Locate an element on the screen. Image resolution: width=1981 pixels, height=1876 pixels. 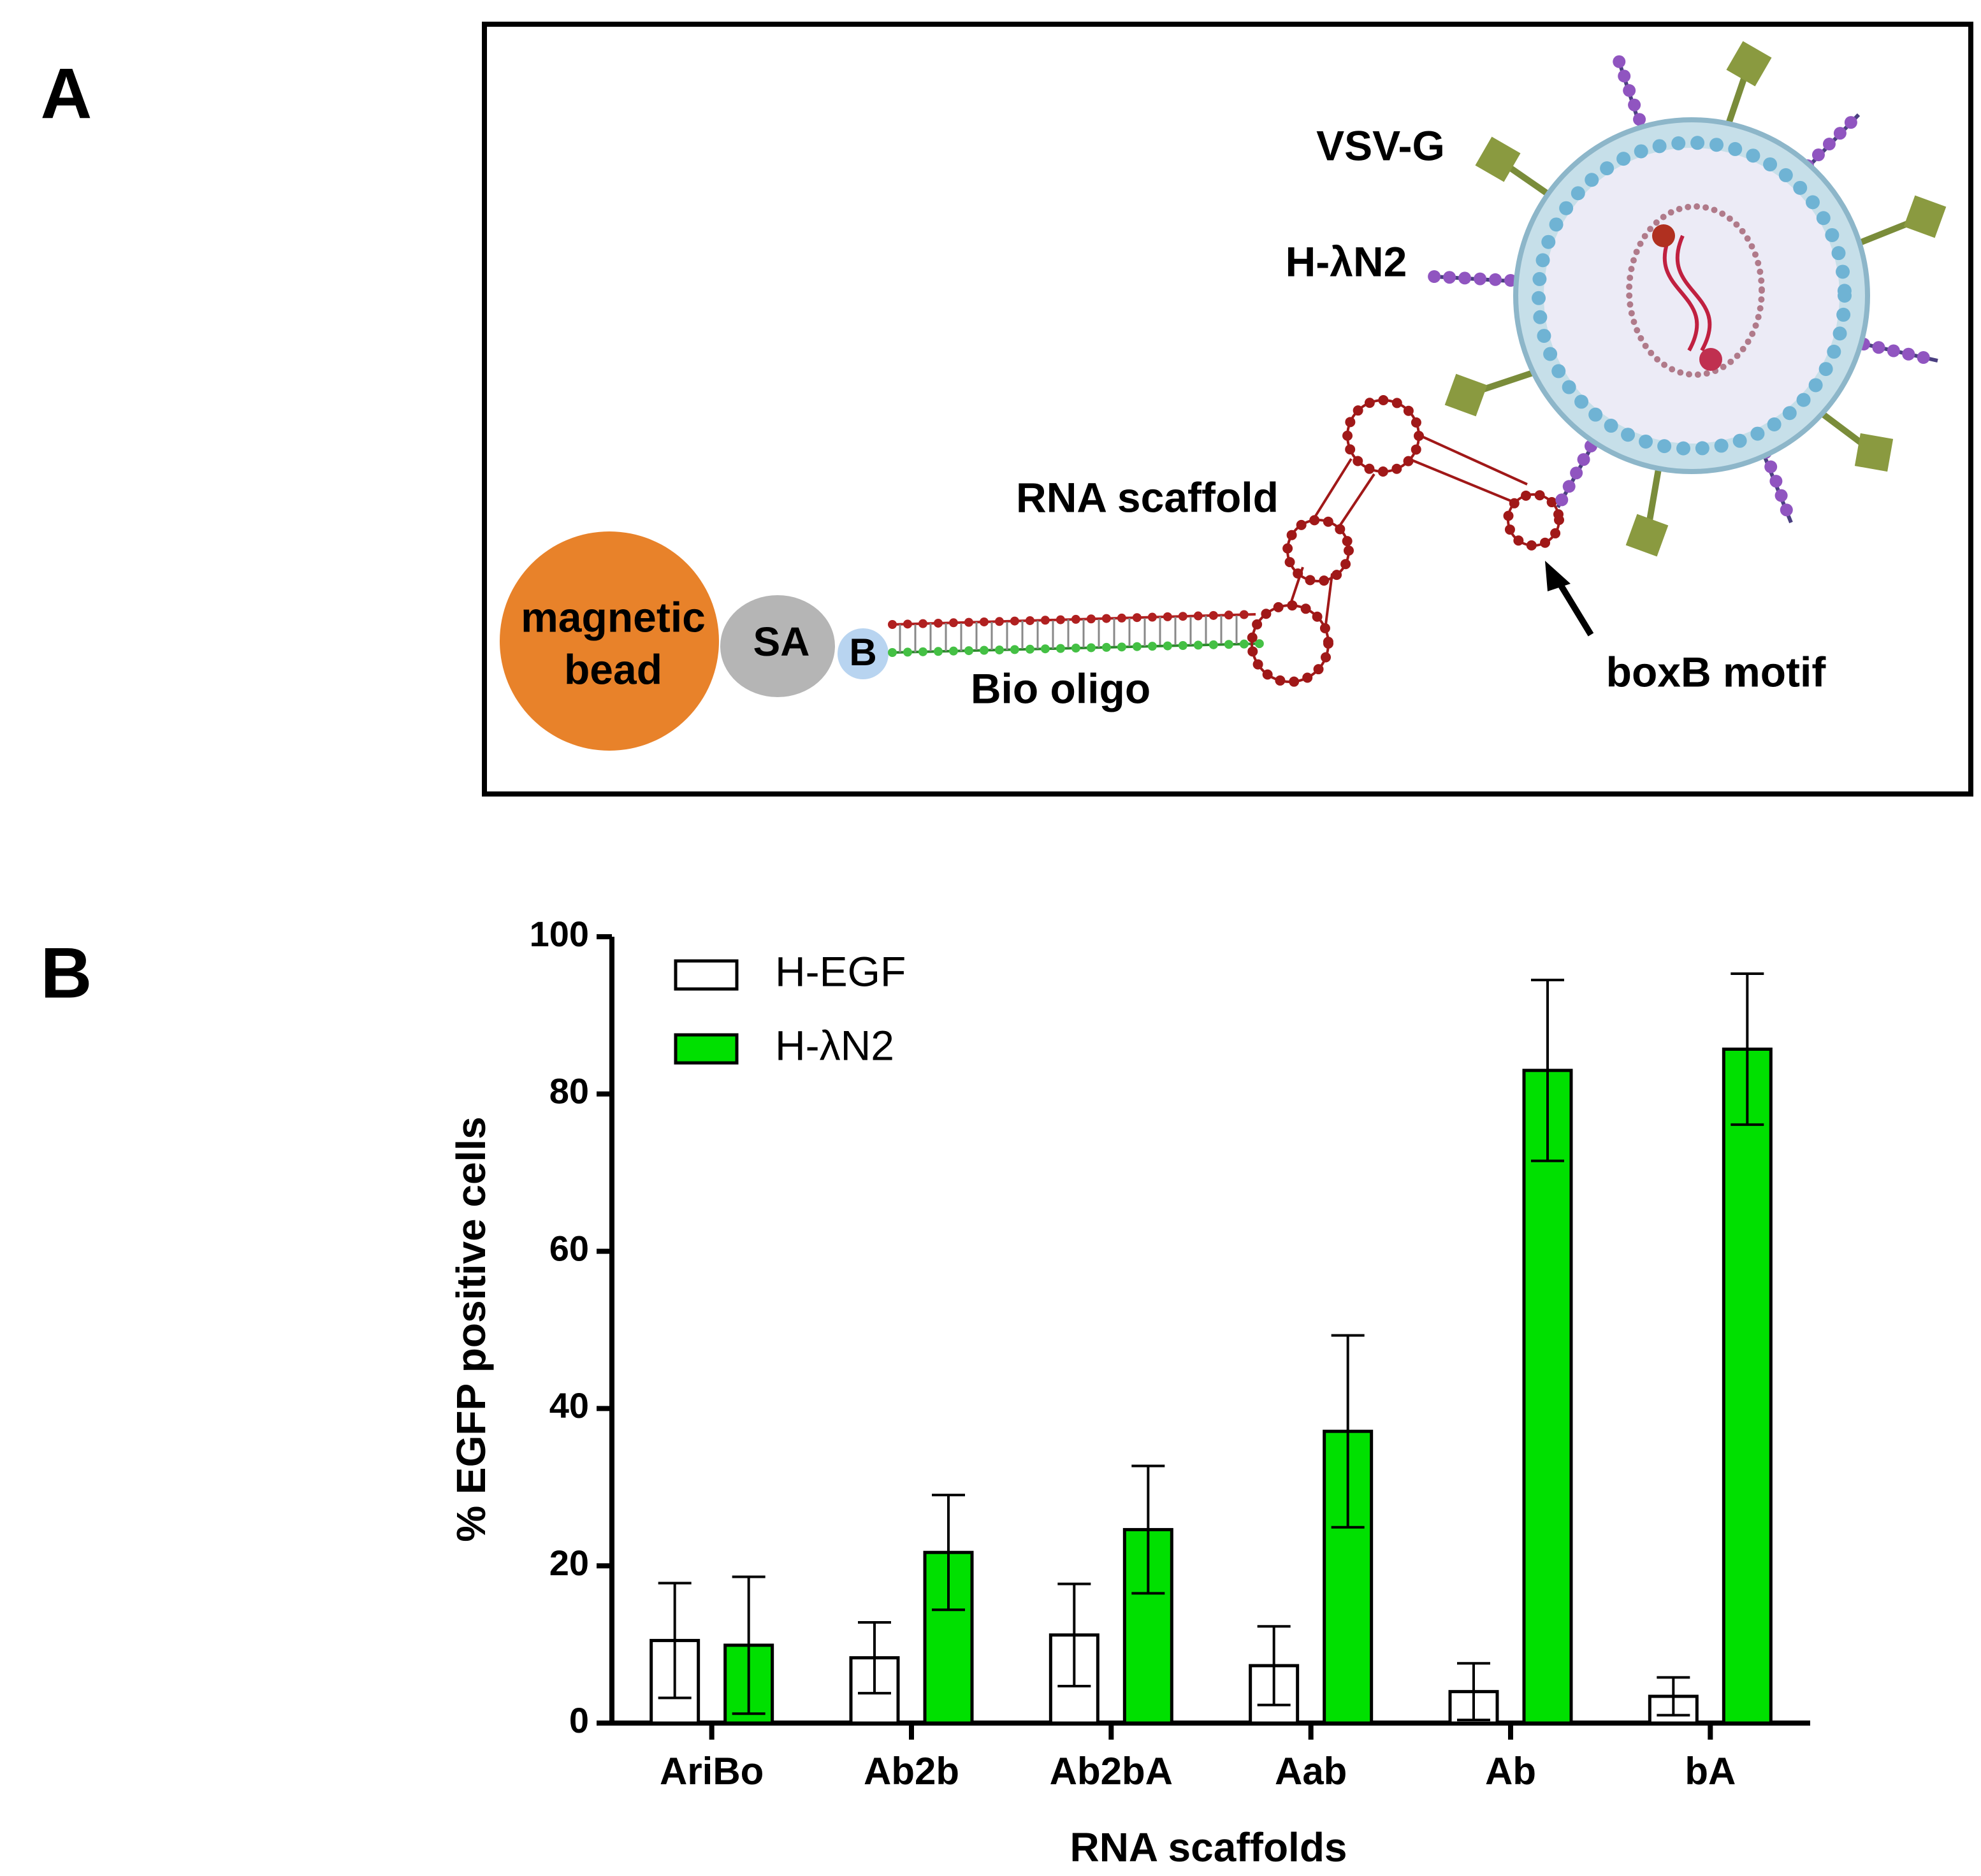
x-tick-label: Ab2b is located at coordinates (912, 1771).